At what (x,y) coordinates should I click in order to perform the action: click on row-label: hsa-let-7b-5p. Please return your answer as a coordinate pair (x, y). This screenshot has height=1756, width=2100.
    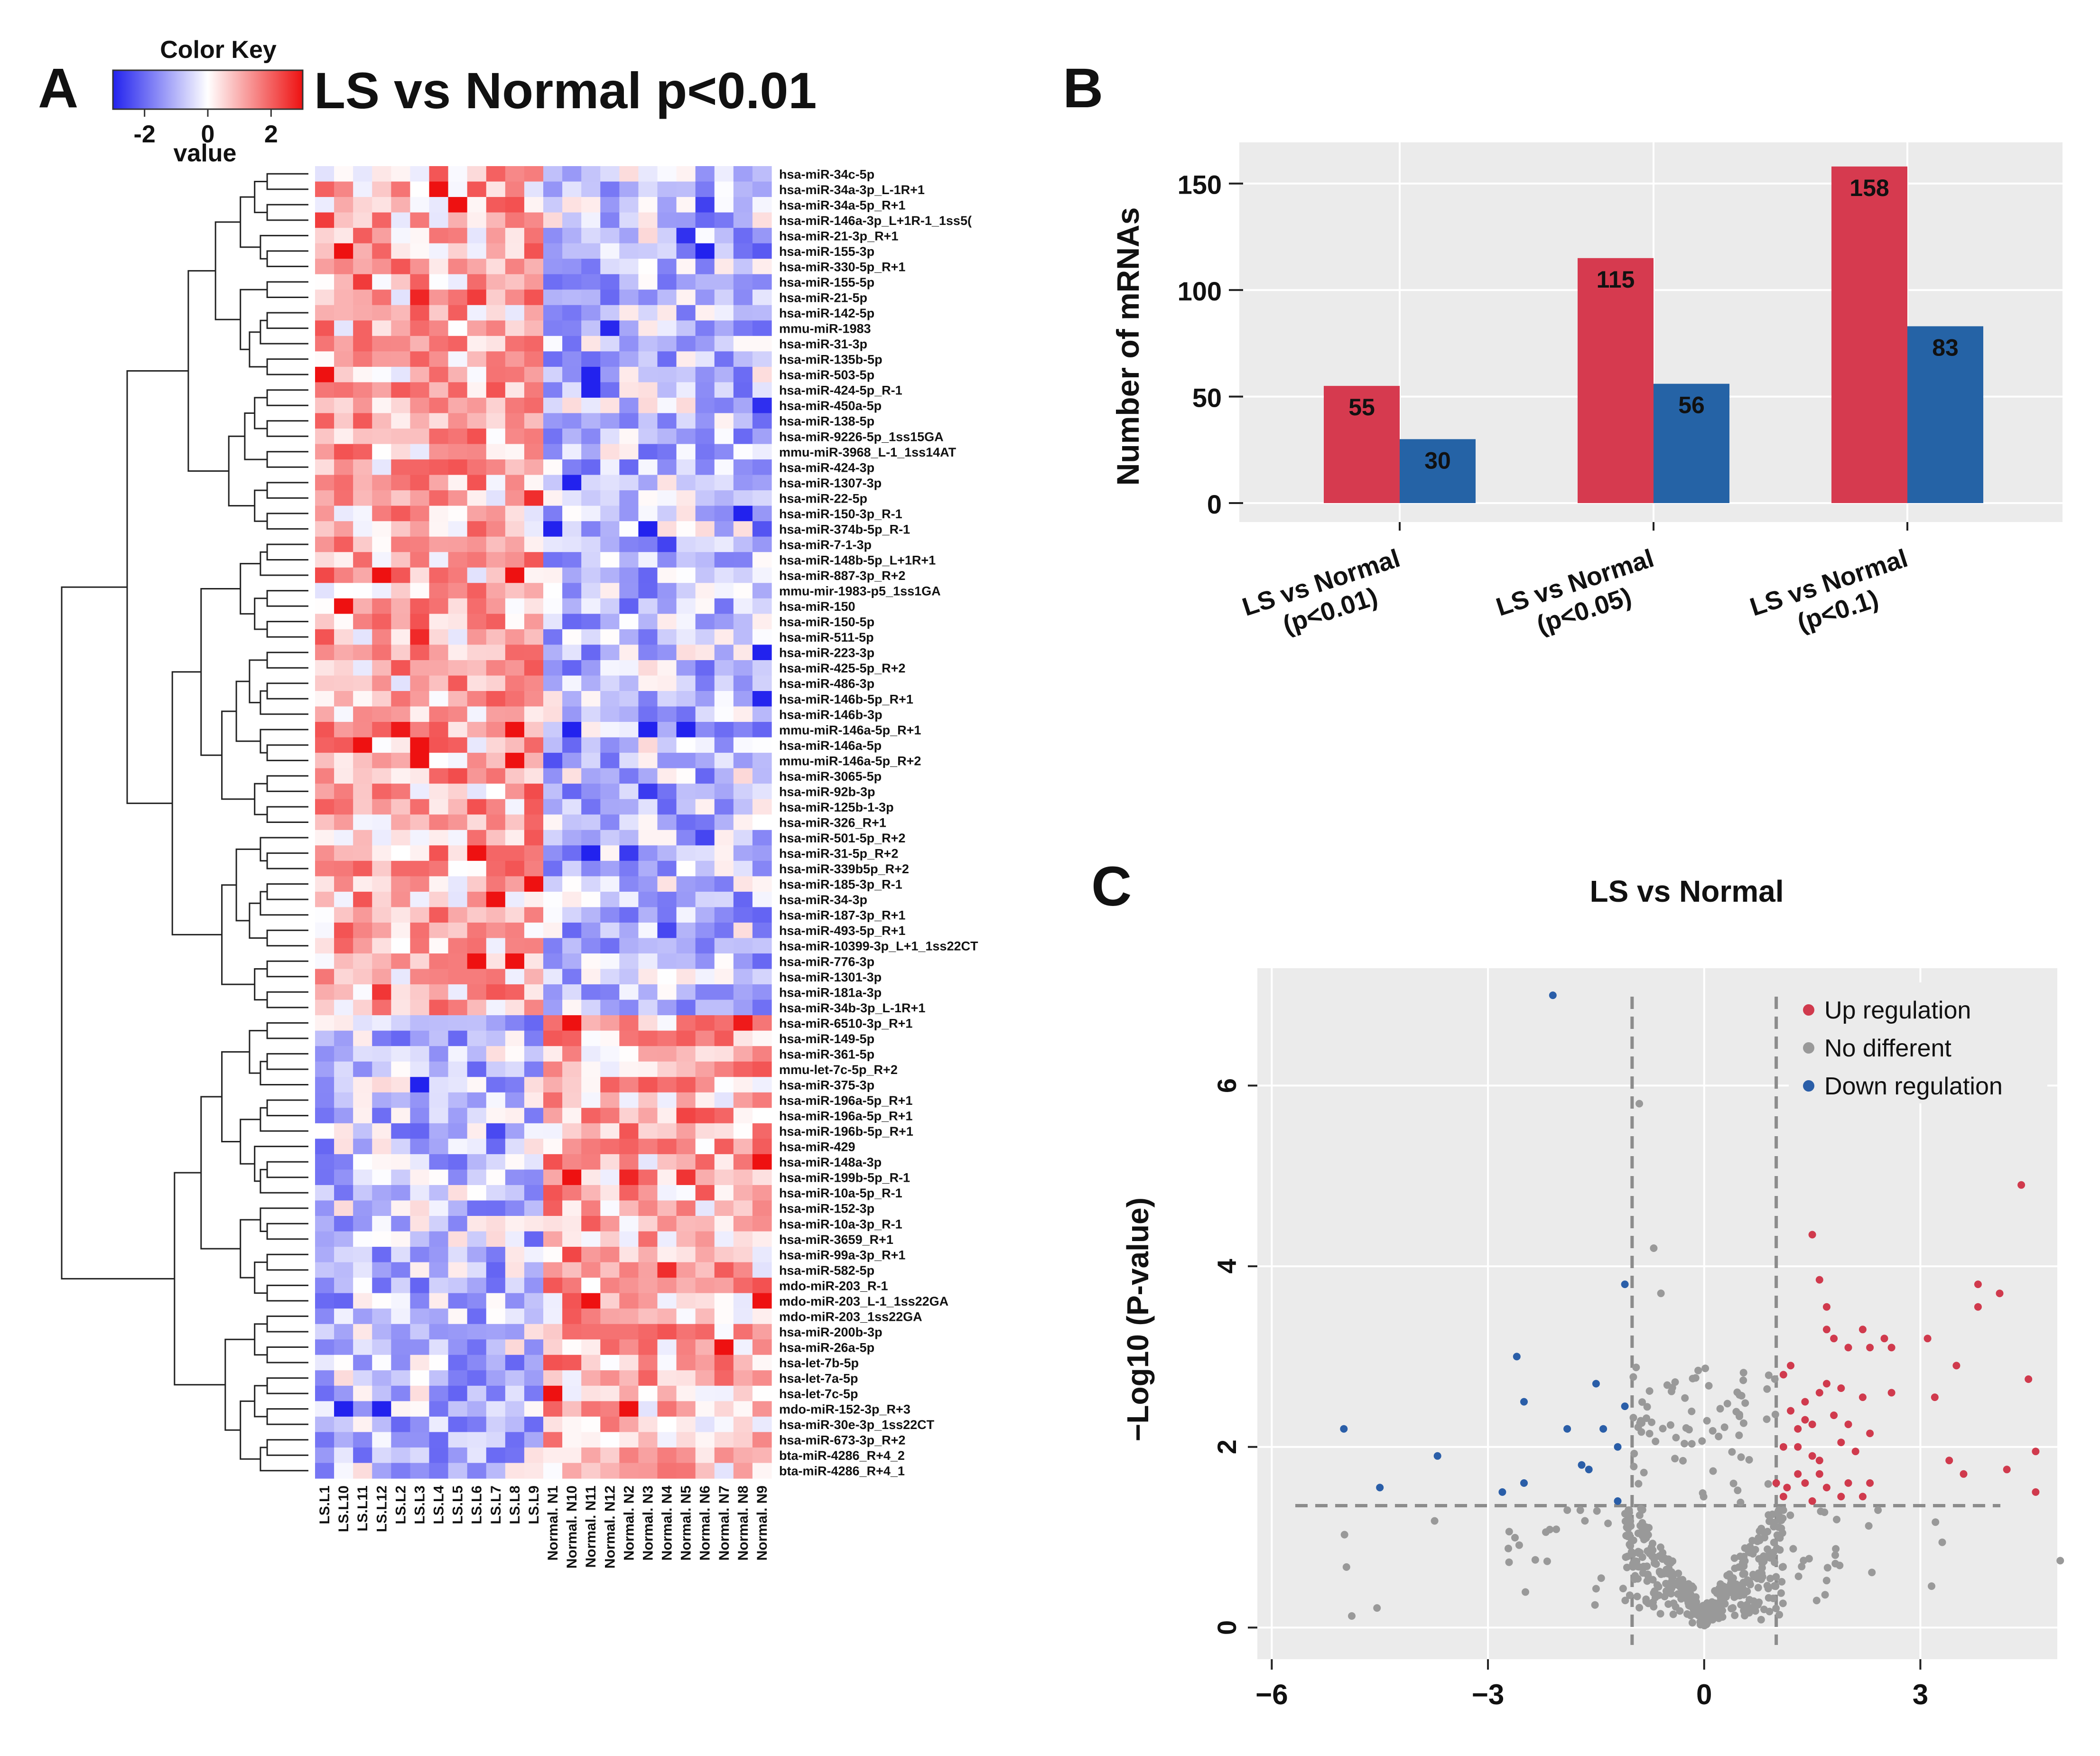
    Looking at the image, I should click on (819, 1363).